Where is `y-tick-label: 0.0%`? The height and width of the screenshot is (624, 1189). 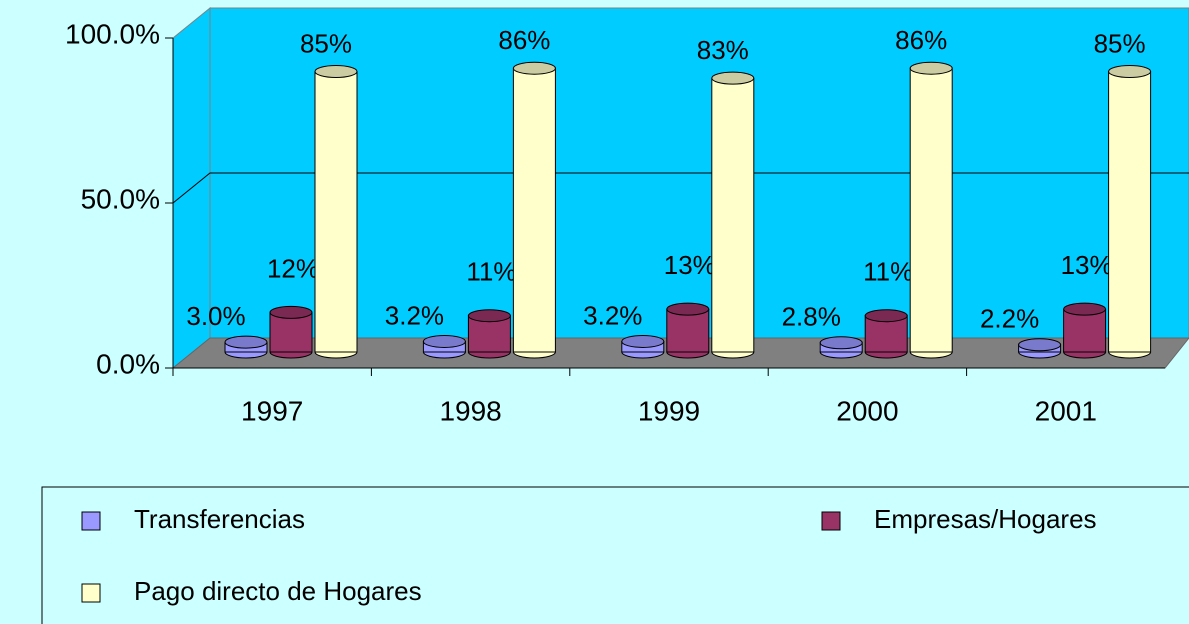
y-tick-label: 0.0% is located at coordinates (128, 363).